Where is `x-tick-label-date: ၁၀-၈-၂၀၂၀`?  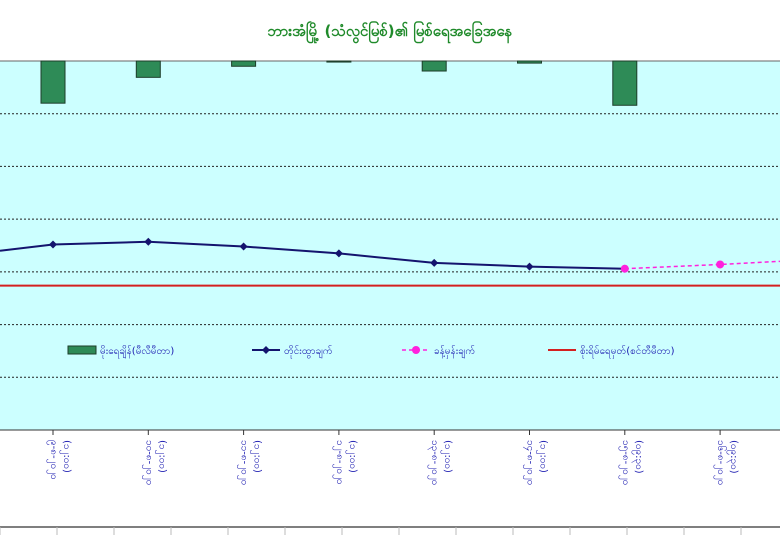 x-tick-label-date: ၁၀-၈-၂၀၂၀ is located at coordinates (147, 462).